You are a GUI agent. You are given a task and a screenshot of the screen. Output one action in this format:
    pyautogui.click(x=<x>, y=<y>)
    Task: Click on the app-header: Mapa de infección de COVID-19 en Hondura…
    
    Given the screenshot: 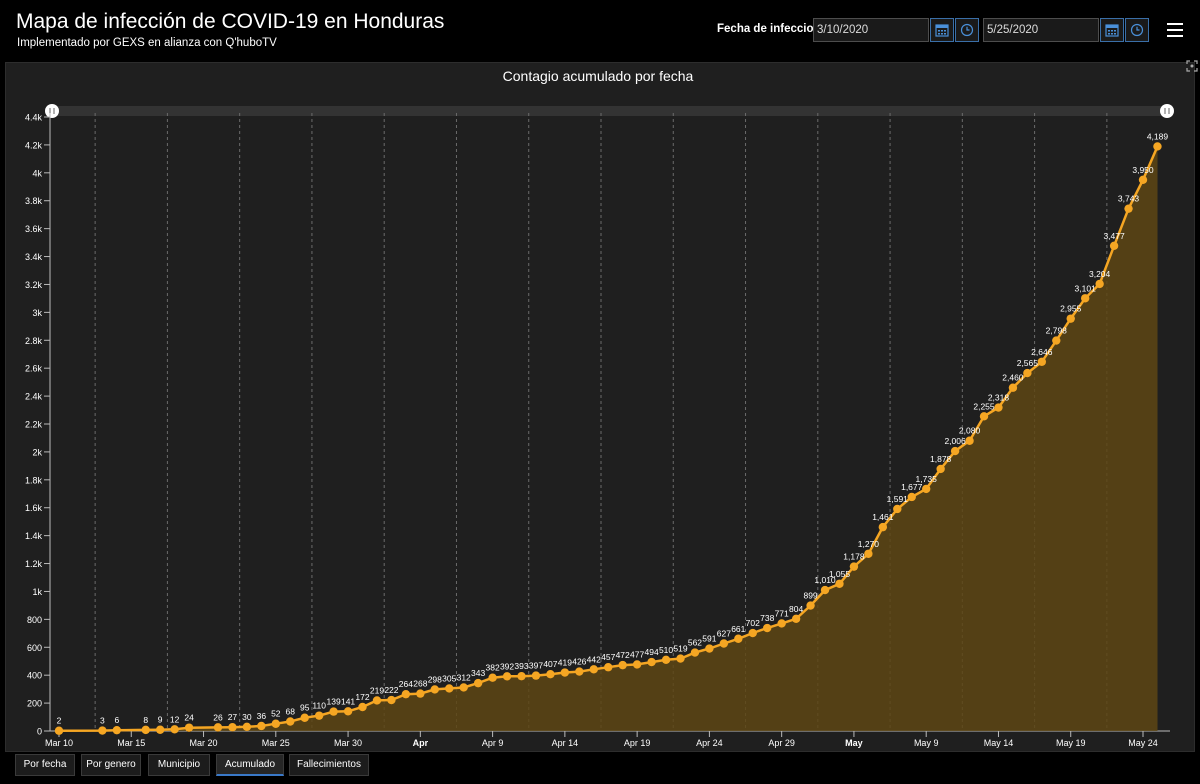 What is the action you would take?
    pyautogui.click(x=600, y=31)
    